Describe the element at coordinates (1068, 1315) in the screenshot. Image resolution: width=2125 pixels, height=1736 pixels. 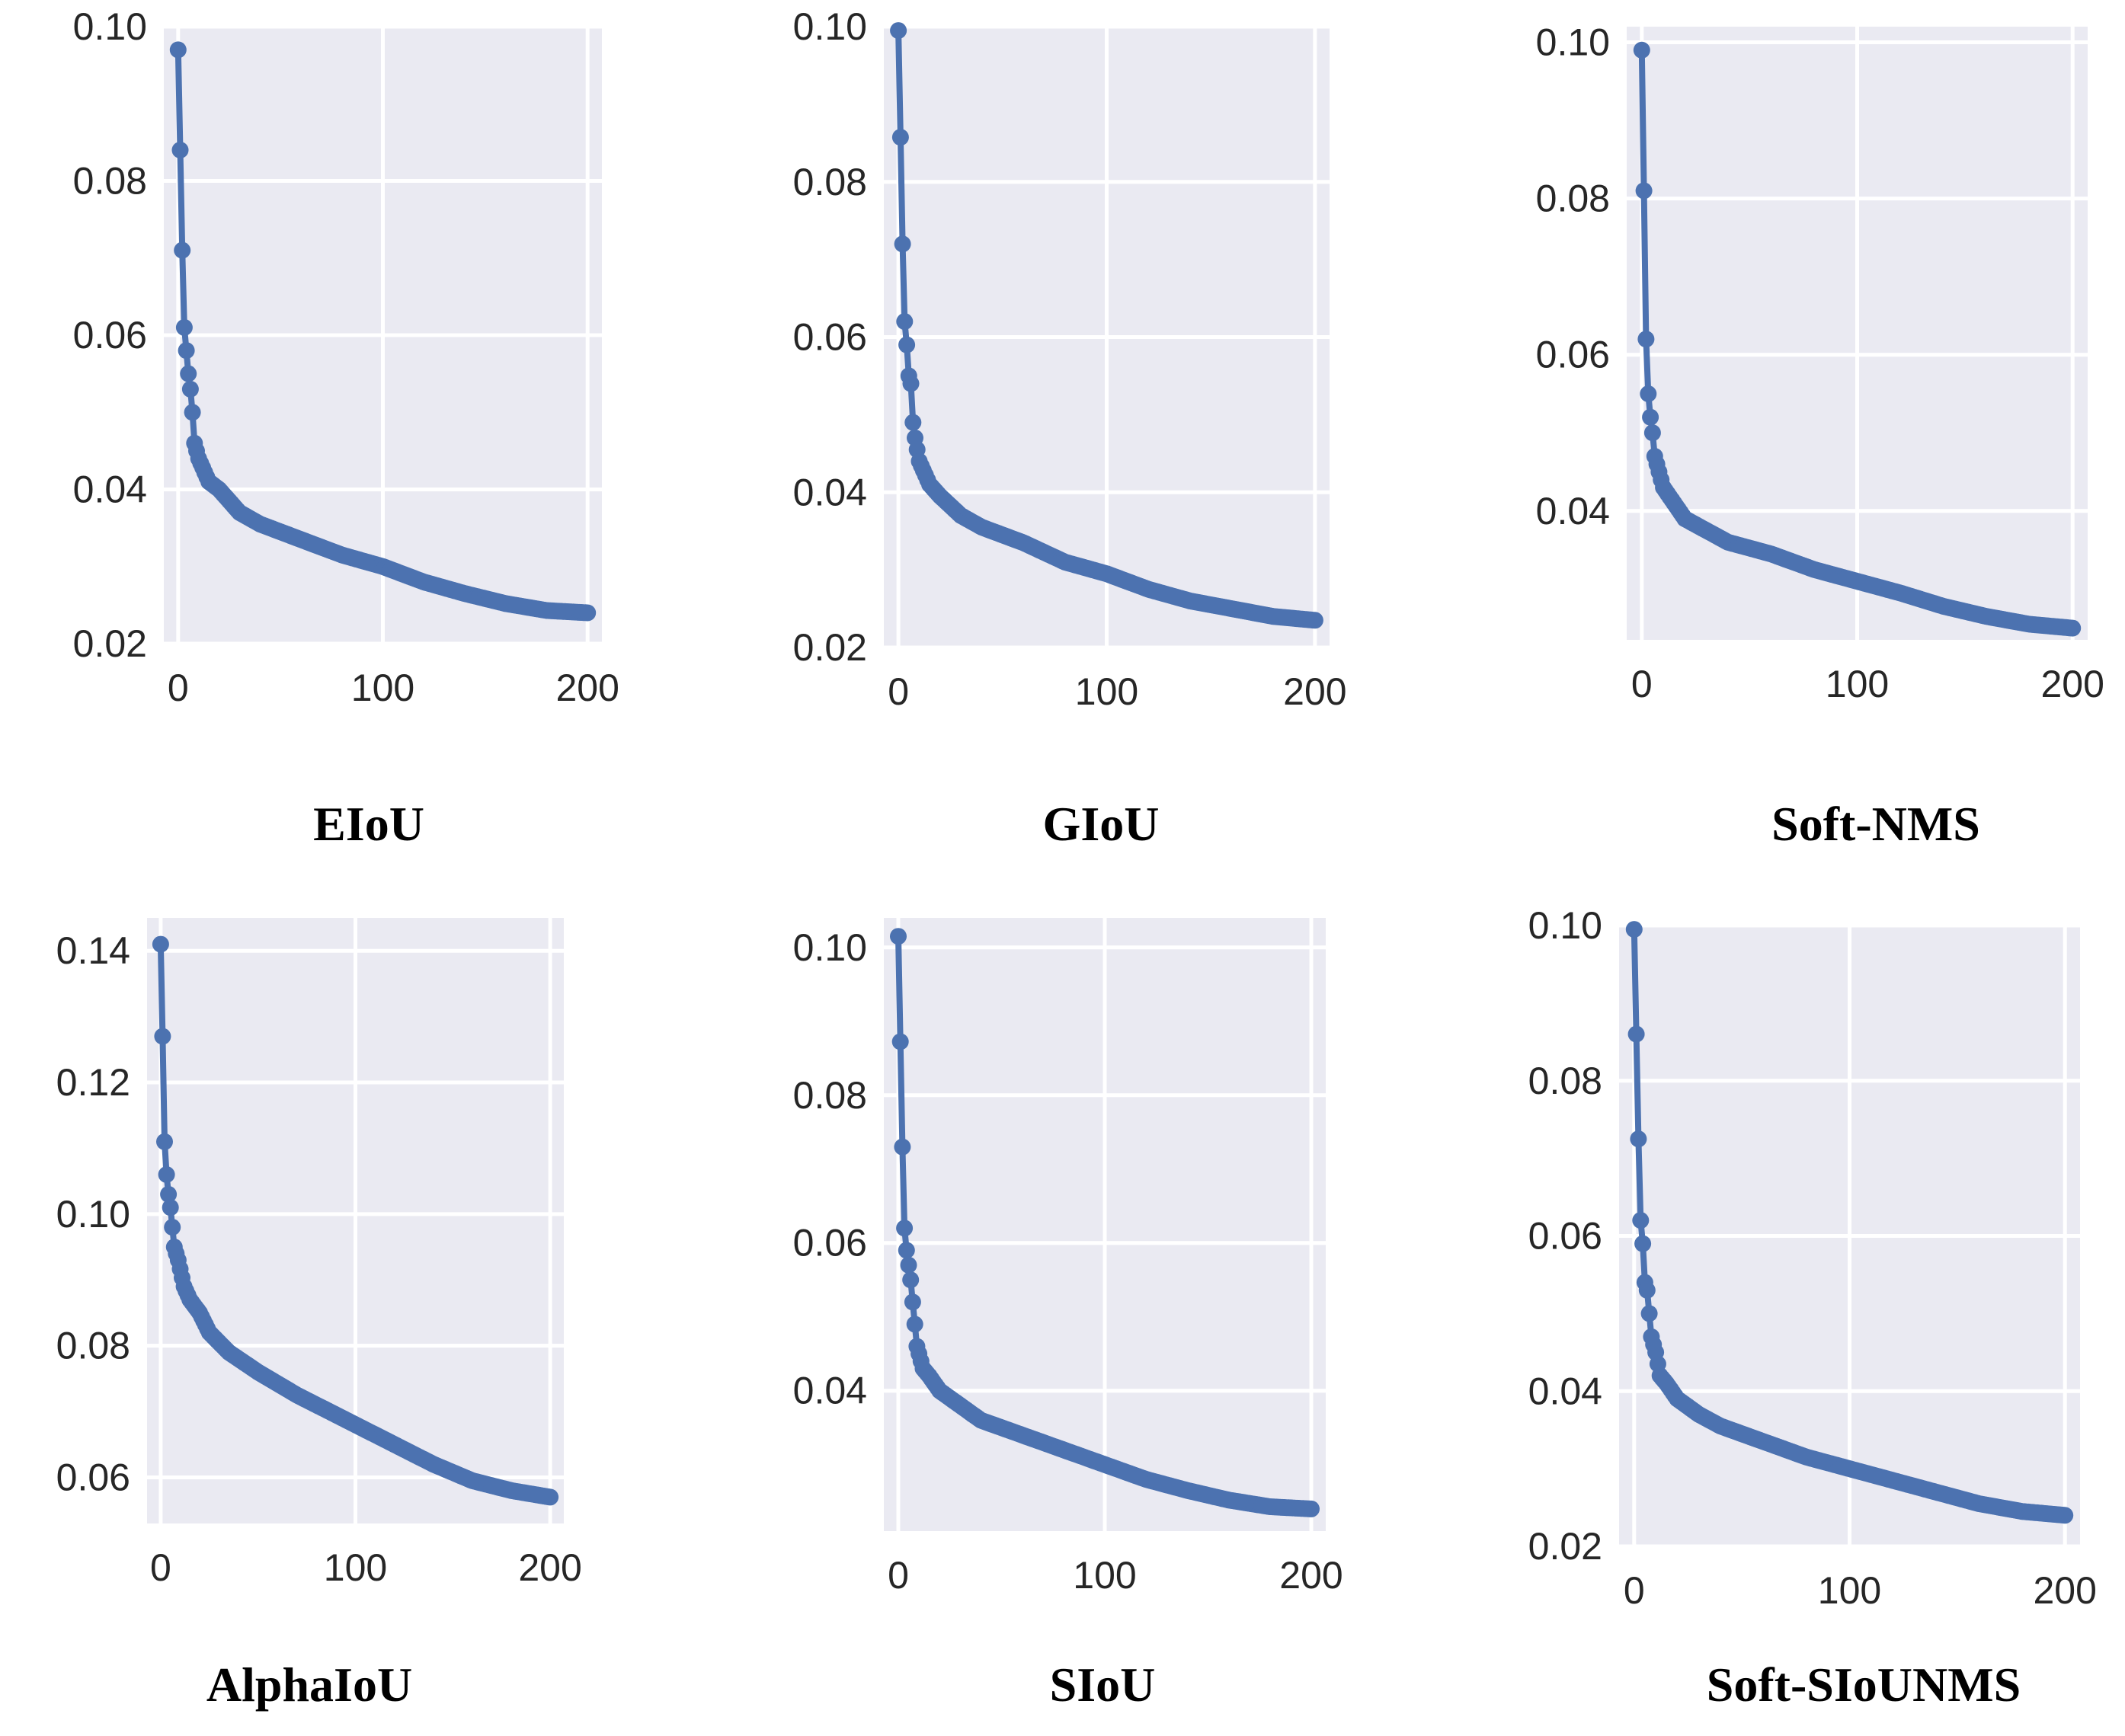
I see `chart-siou: 0.04 0.06 0.08 0.10 0 100 200 SIoU` at that location.